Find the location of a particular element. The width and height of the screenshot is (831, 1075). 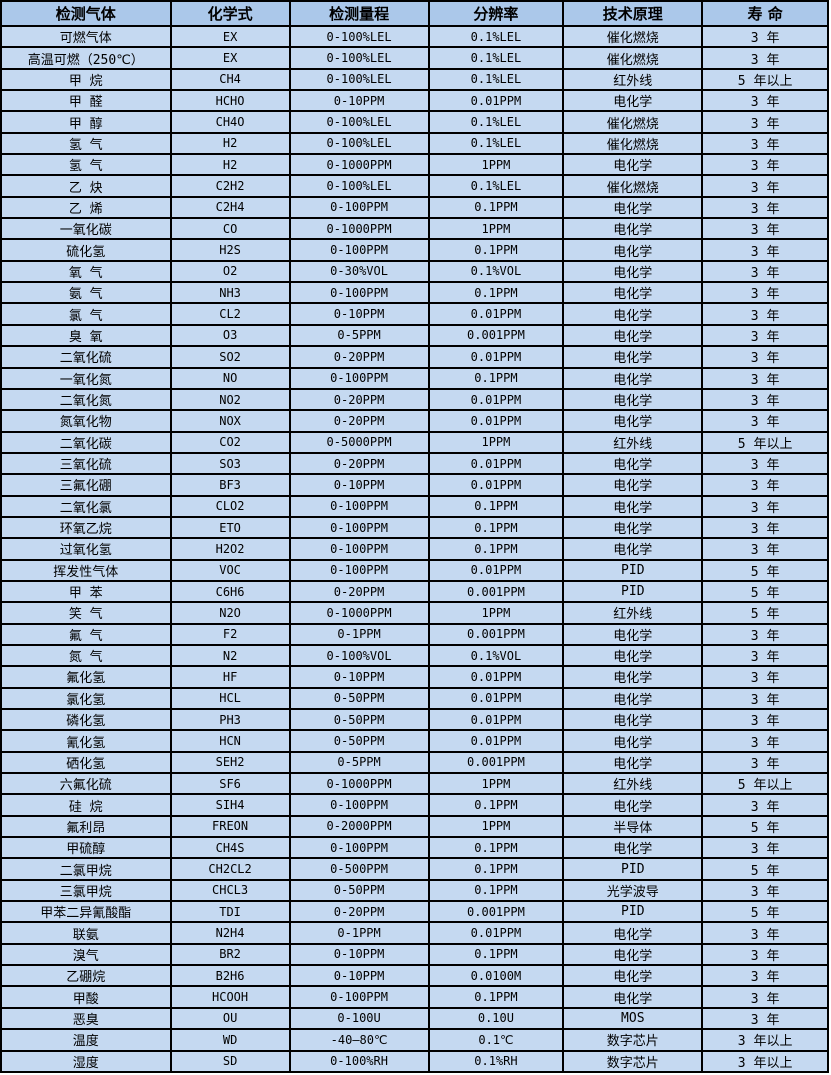

cell-formula: BF3 is located at coordinates (230, 485).